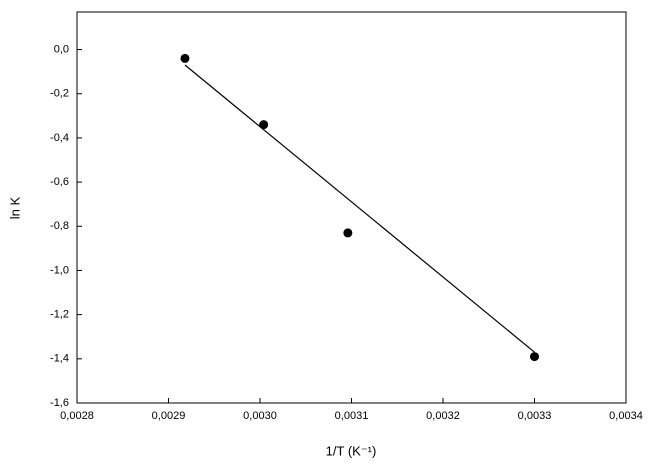 The image size is (648, 469). What do you see at coordinates (59, 138) in the screenshot?
I see `y-tick-label: -0,4` at bounding box center [59, 138].